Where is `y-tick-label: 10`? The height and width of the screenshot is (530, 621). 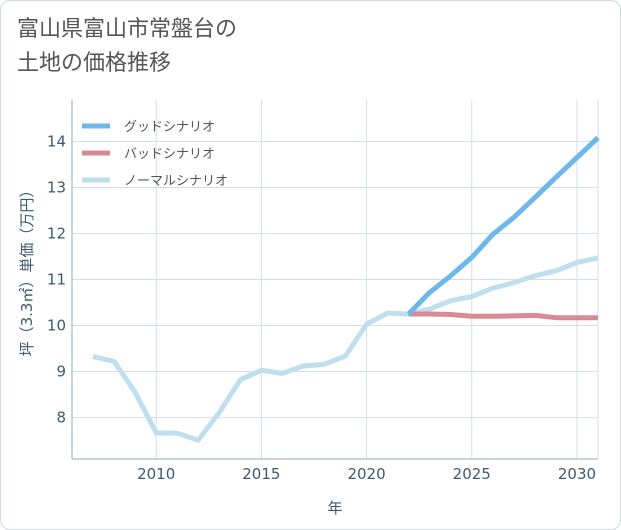 y-tick-label: 10 is located at coordinates (56, 326).